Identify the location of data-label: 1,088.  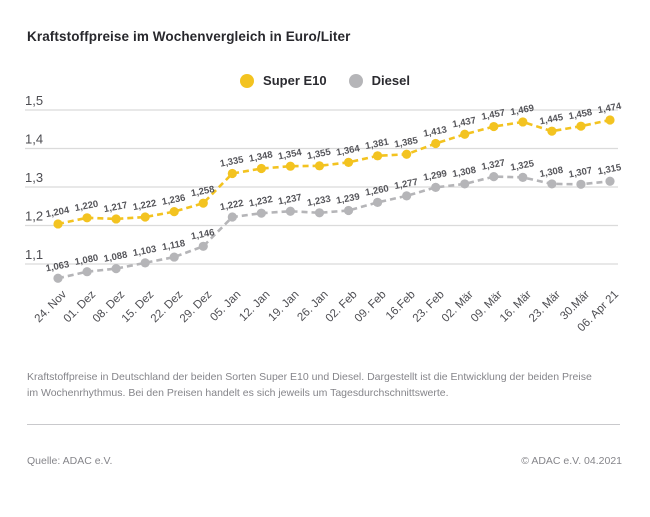
(115, 256).